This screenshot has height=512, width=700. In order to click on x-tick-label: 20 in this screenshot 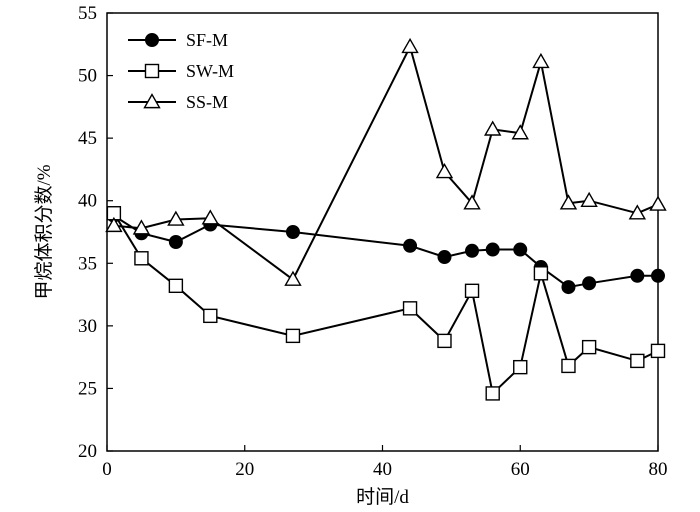, I will do `click(244, 469)`.